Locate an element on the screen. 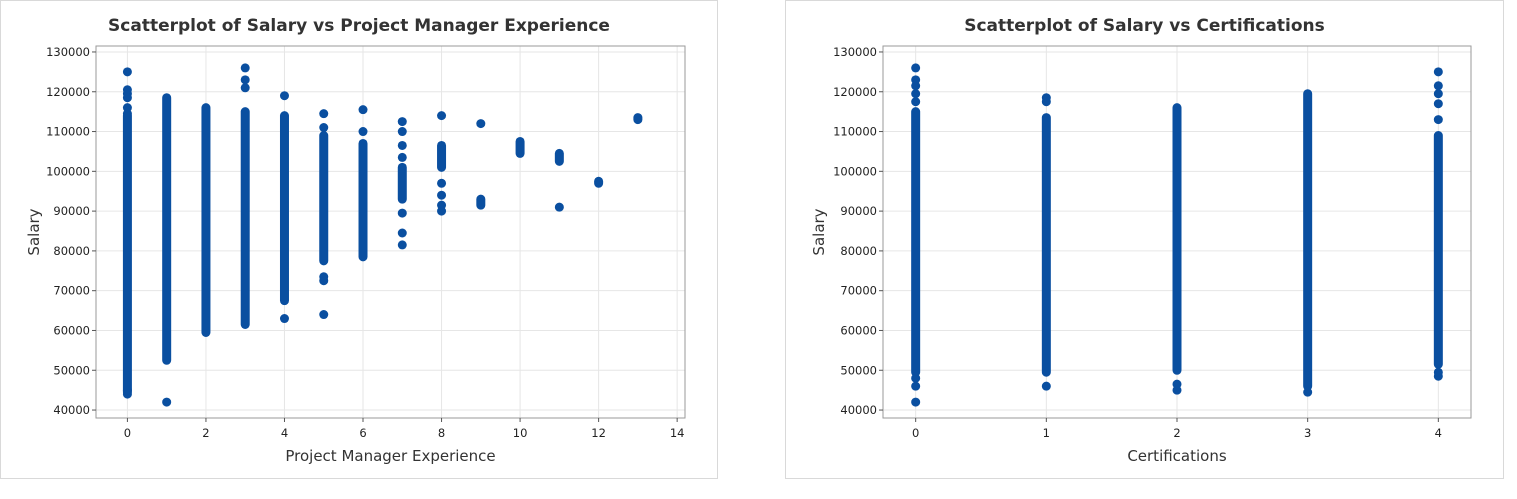  x-tick-label: 12 is located at coordinates (598, 433).